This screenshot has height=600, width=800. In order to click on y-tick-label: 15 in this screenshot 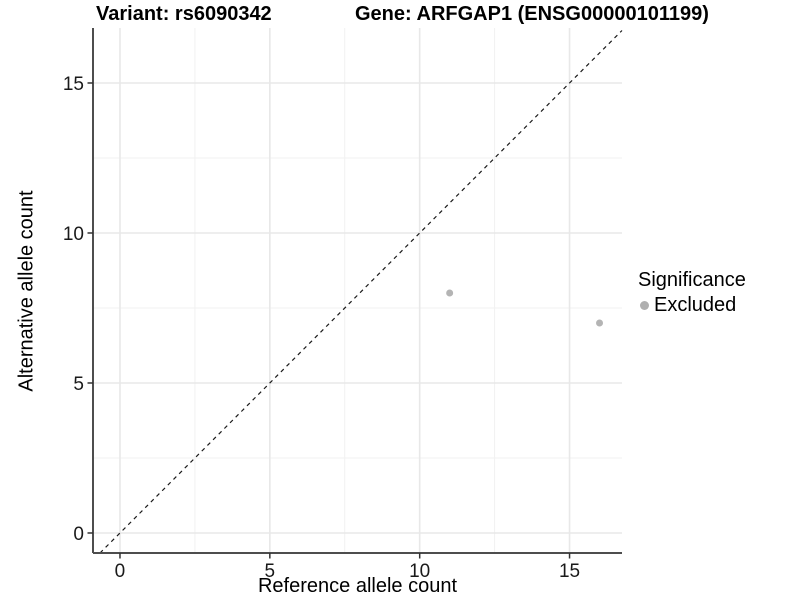, I will do `click(73, 84)`.